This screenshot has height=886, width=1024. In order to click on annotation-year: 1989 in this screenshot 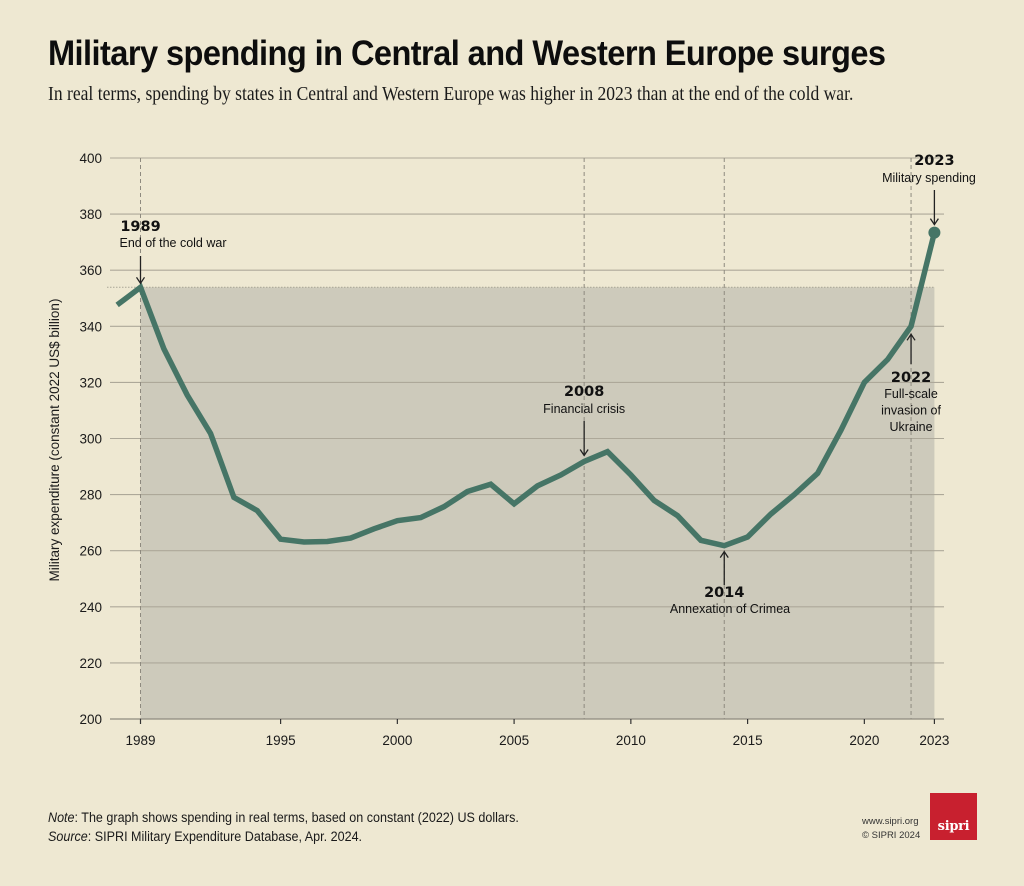, I will do `click(140, 227)`.